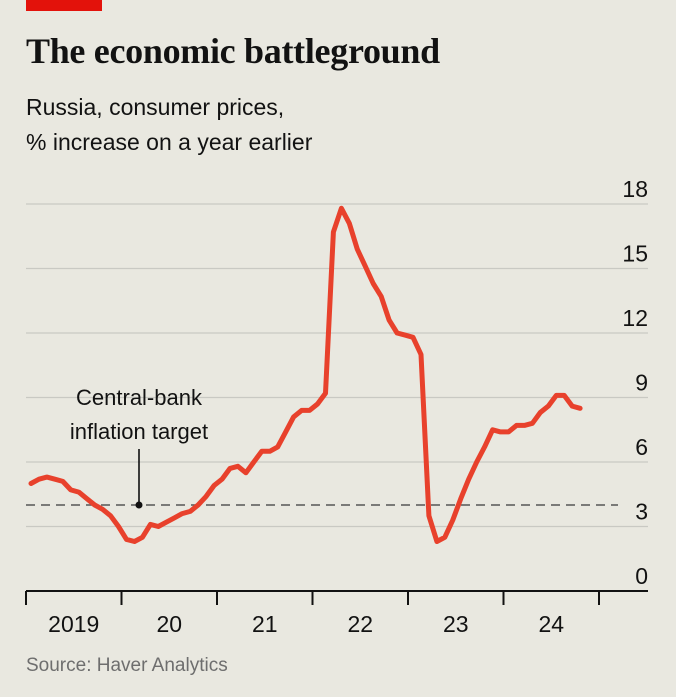 The height and width of the screenshot is (697, 676). I want to click on annotation-label-line1: Central-bank, so click(139, 397).